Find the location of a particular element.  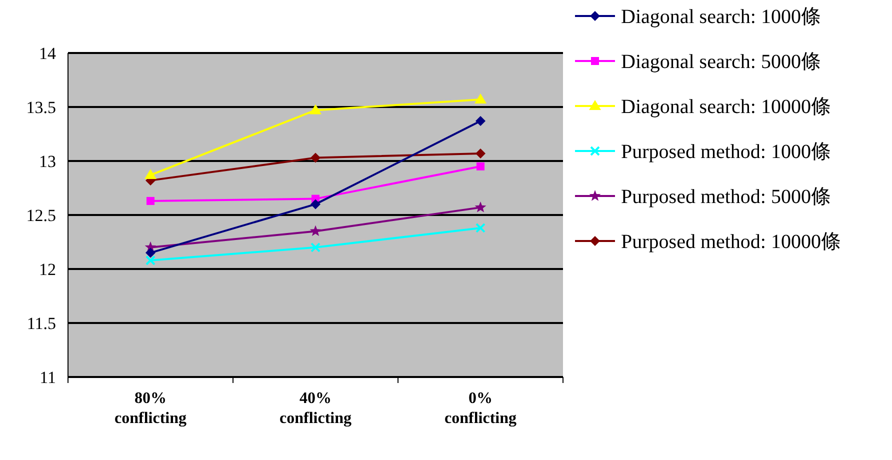

y-tick-label: 11 is located at coordinates (48, 377).